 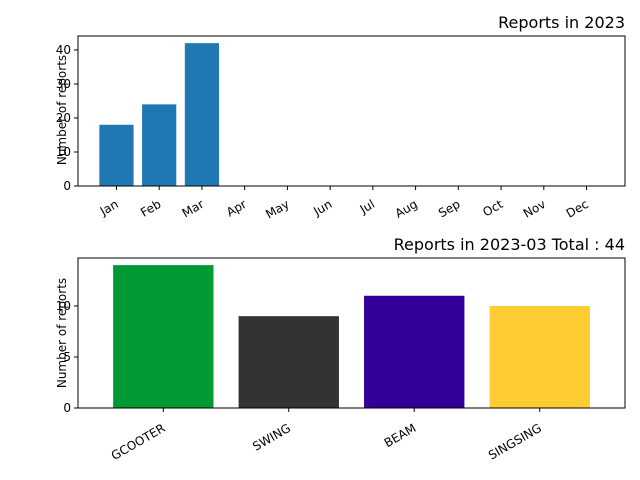 I want to click on x-tick-label: May, so click(x=277, y=209).